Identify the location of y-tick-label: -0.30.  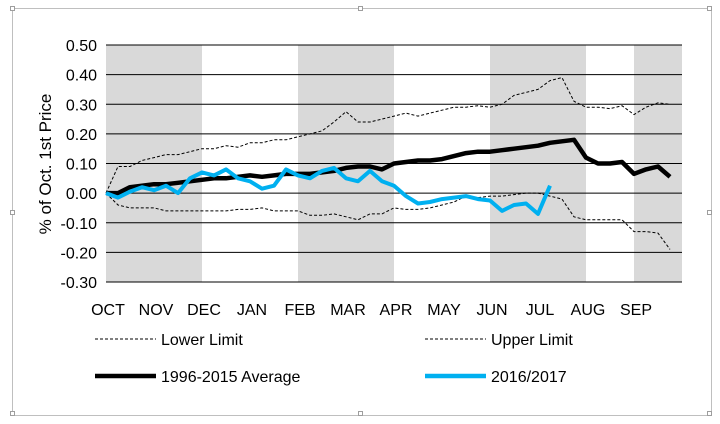
(79, 283).